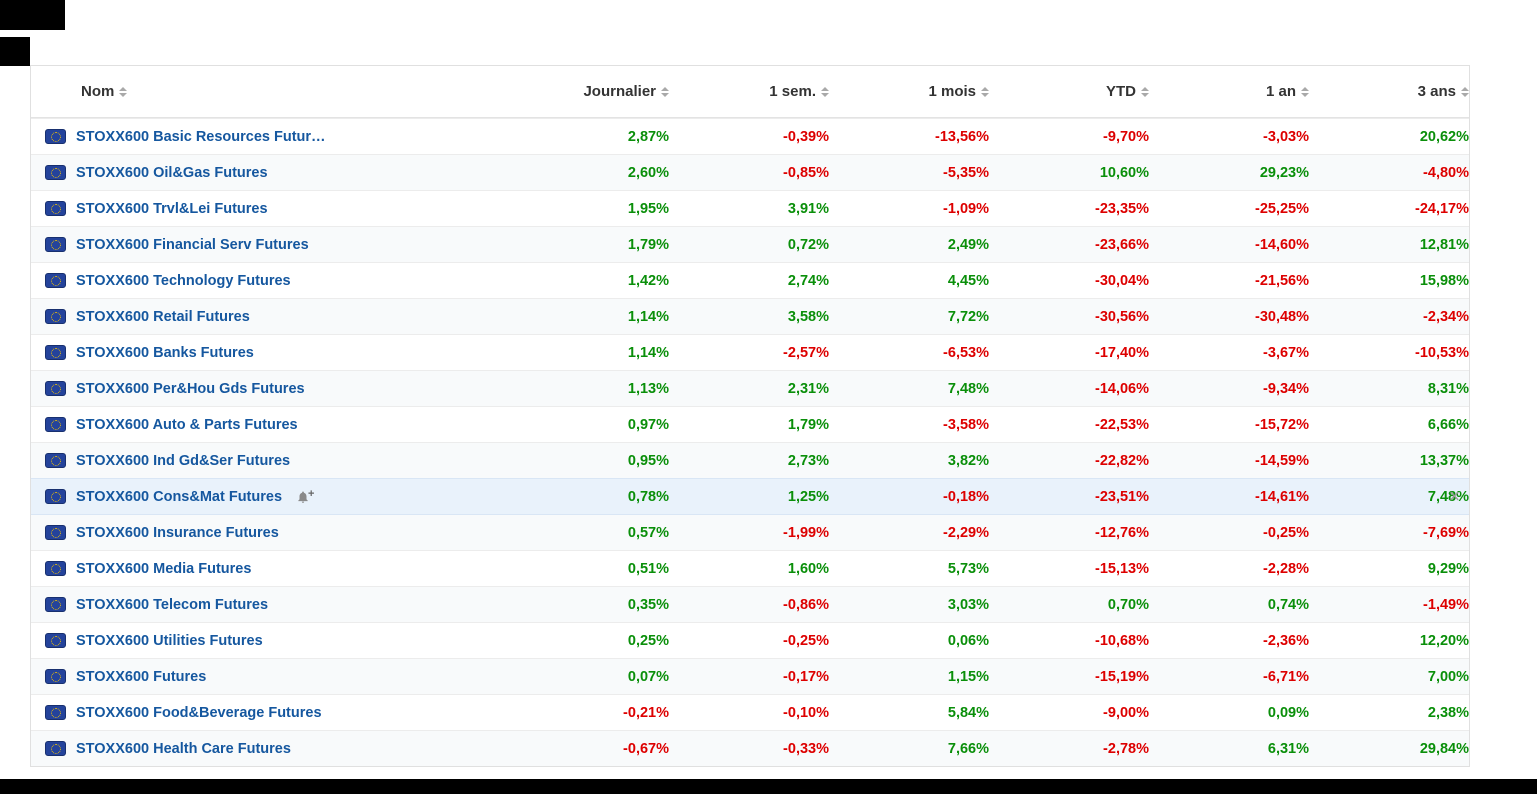  What do you see at coordinates (1441, 208) in the screenshot?
I see `value-cell-3-ans: -24,17%` at bounding box center [1441, 208].